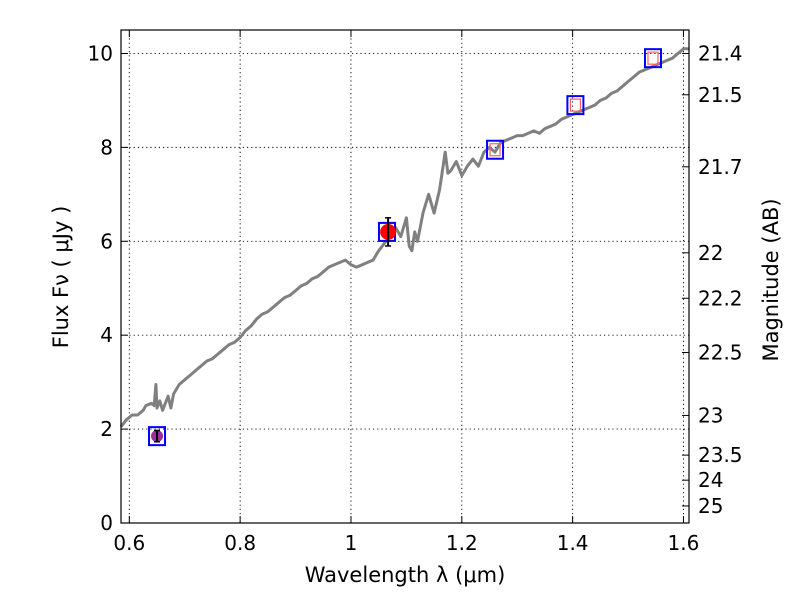  I want to click on y-tick-label: 4, so click(106, 335).